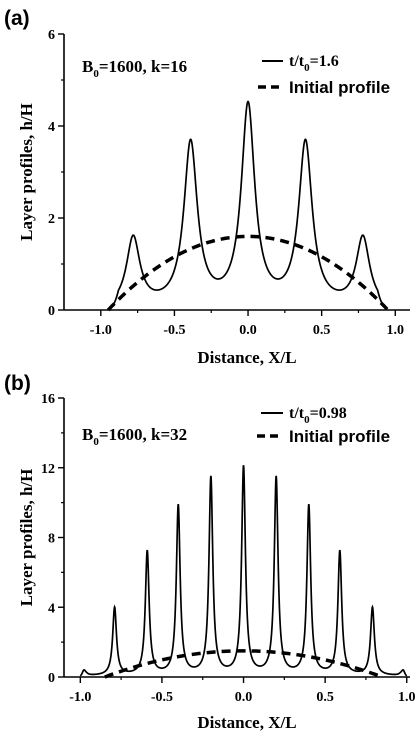 This screenshot has width=419, height=742. What do you see at coordinates (51, 35) in the screenshot?
I see `y-tick-label: 6` at bounding box center [51, 35].